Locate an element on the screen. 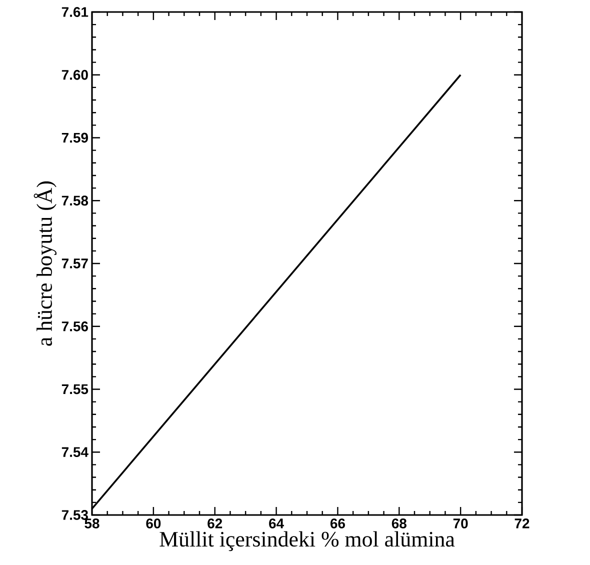 The width and height of the screenshot is (590, 565). x-tick-label: 66 is located at coordinates (337, 523).